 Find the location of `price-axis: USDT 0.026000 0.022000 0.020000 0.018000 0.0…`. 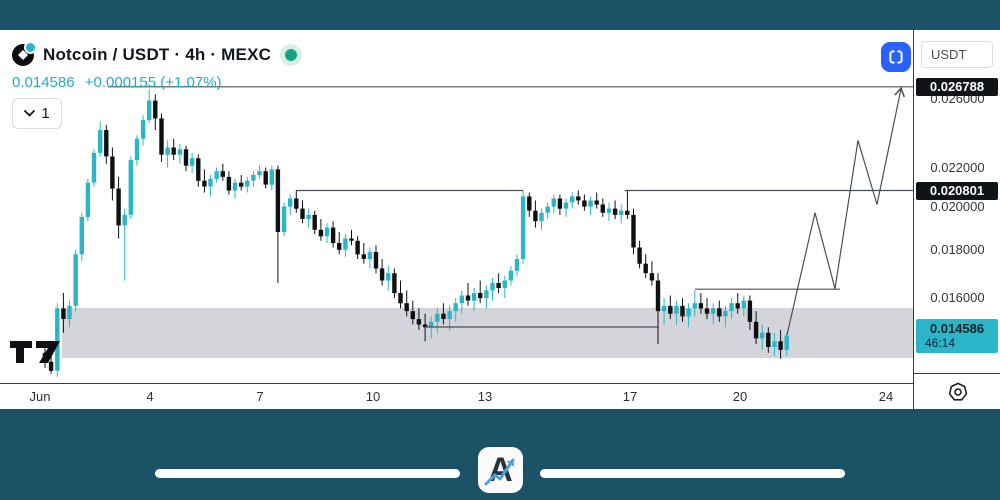

price-axis: USDT 0.026000 0.022000 0.020000 0.018000 0.0… is located at coordinates (956, 219).